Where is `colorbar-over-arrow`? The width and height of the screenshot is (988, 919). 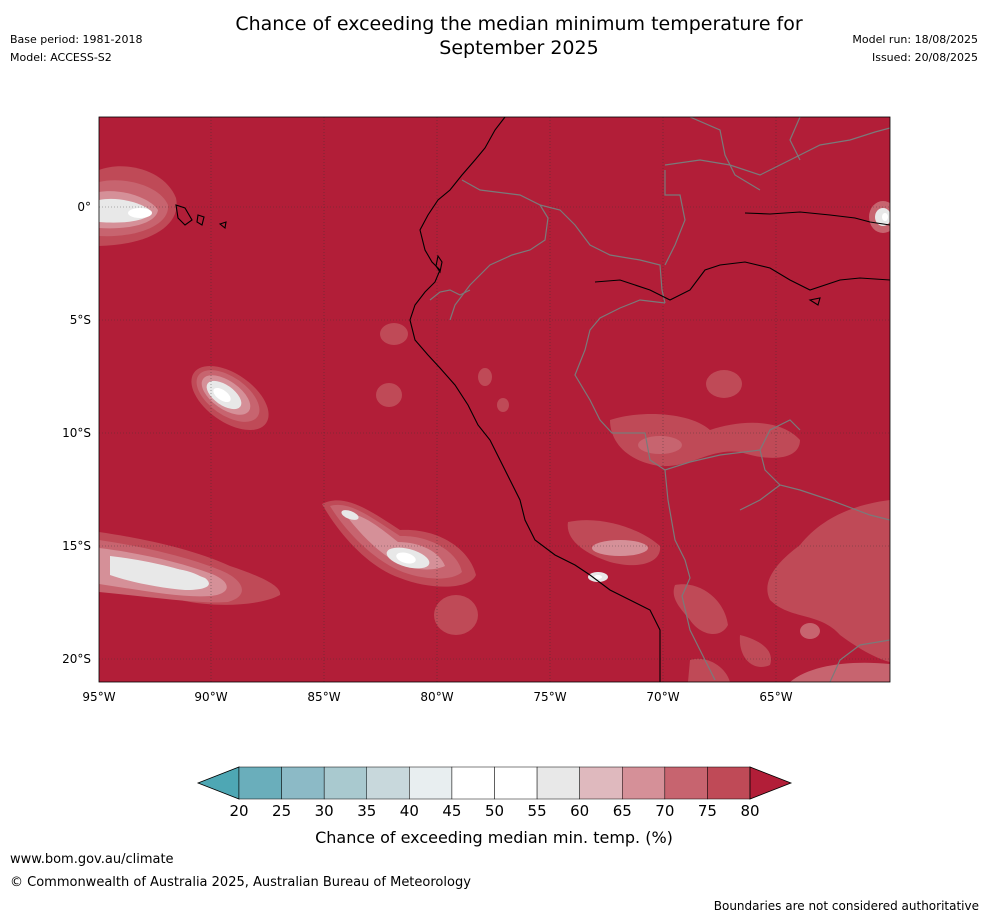 colorbar-over-arrow is located at coordinates (771, 783).